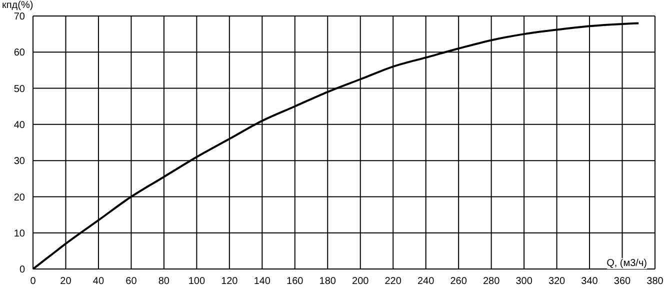 The image size is (669, 299). Describe the element at coordinates (20, 17) in the screenshot. I see `y-tick-label: 70` at that location.